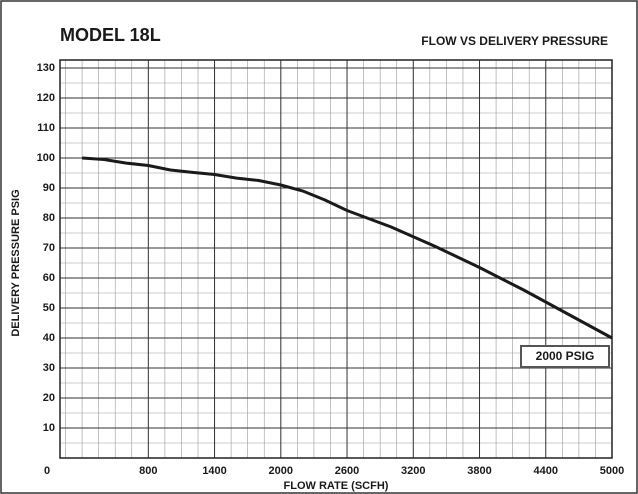  Describe the element at coordinates (49, 308) in the screenshot. I see `y-tick-label: 50` at that location.